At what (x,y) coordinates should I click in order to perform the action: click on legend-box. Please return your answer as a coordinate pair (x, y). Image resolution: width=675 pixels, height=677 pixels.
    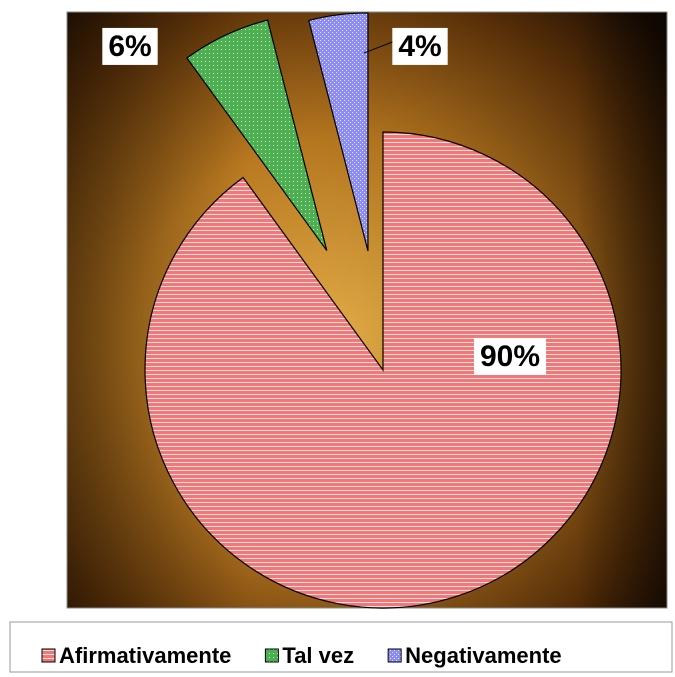
    Looking at the image, I should click on (341, 647).